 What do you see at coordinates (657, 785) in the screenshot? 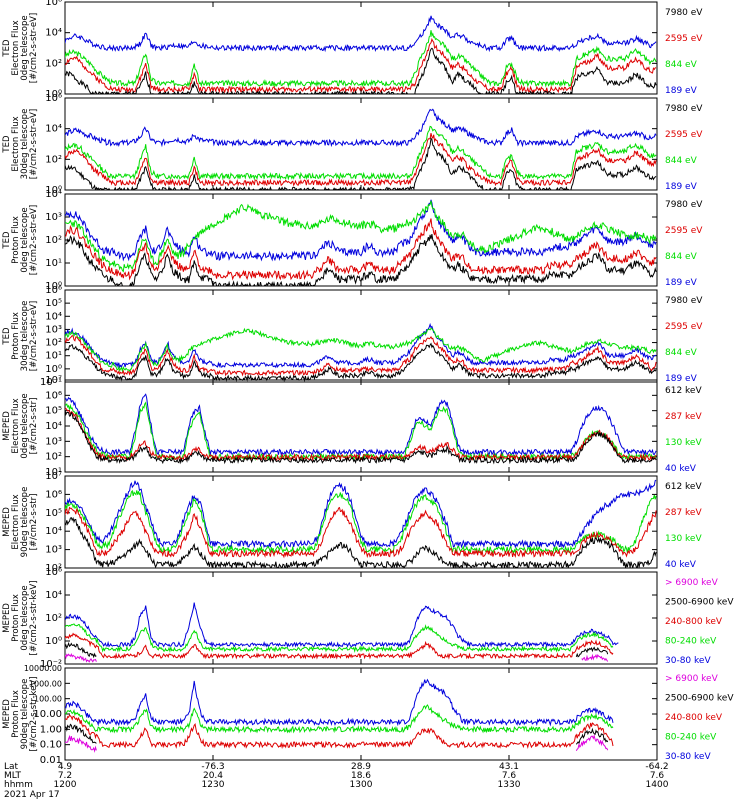
I see `footer-tick-time: 1400` at bounding box center [657, 785].